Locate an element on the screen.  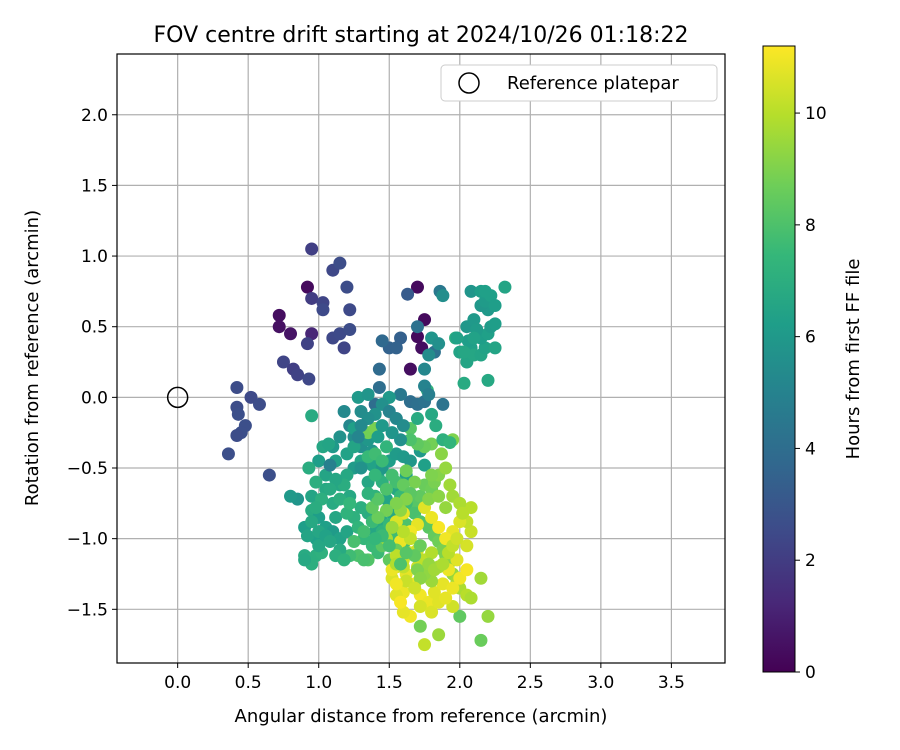
colorbar: 0 2 4 6 8 10 Hours from first FF file is located at coordinates (813, 364).